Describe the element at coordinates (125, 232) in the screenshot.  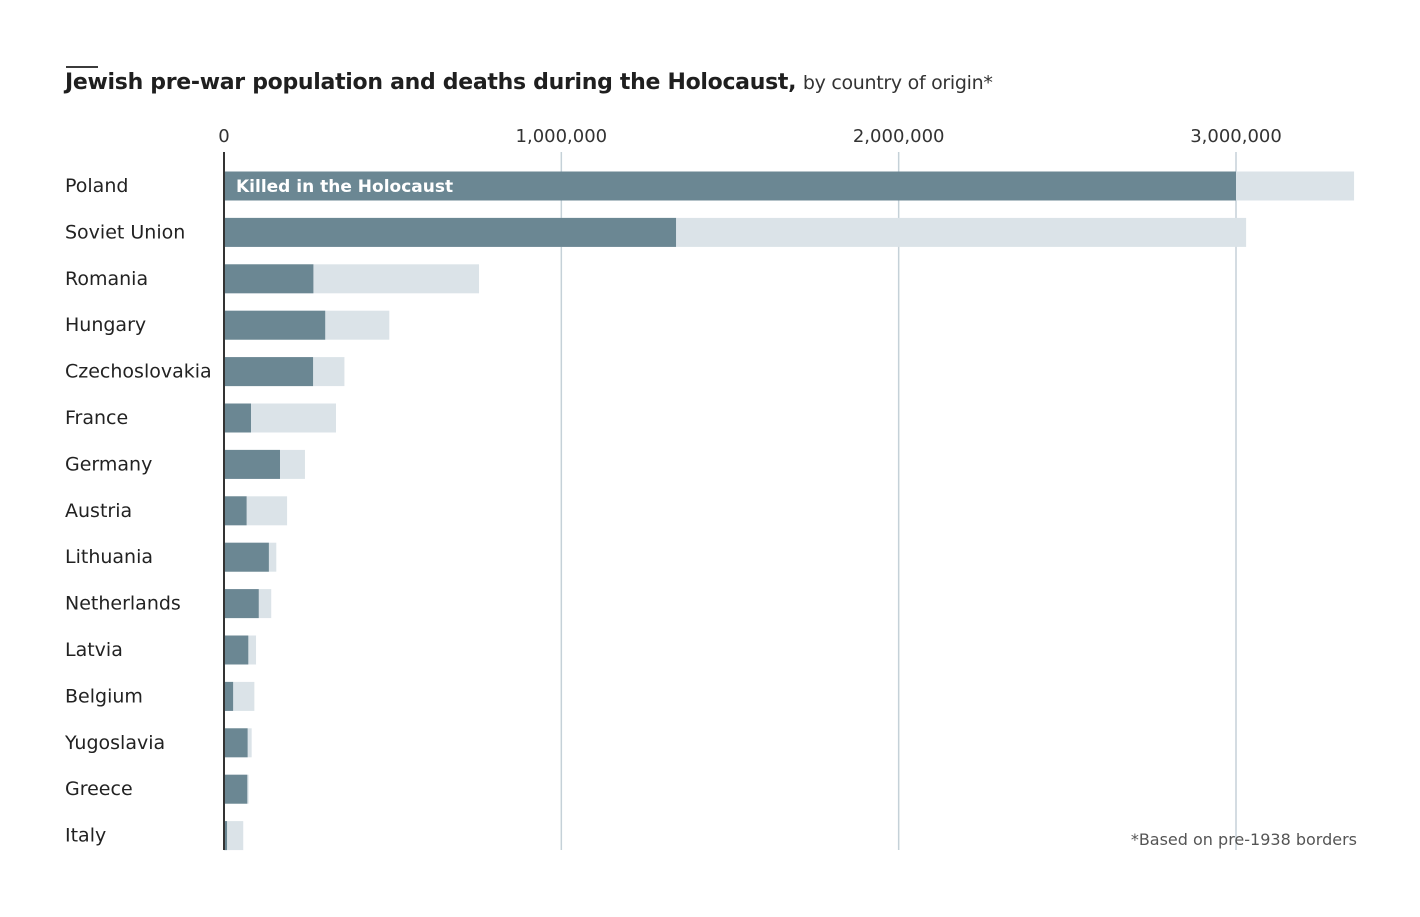
I see `category-label: Soviet Union` at that location.